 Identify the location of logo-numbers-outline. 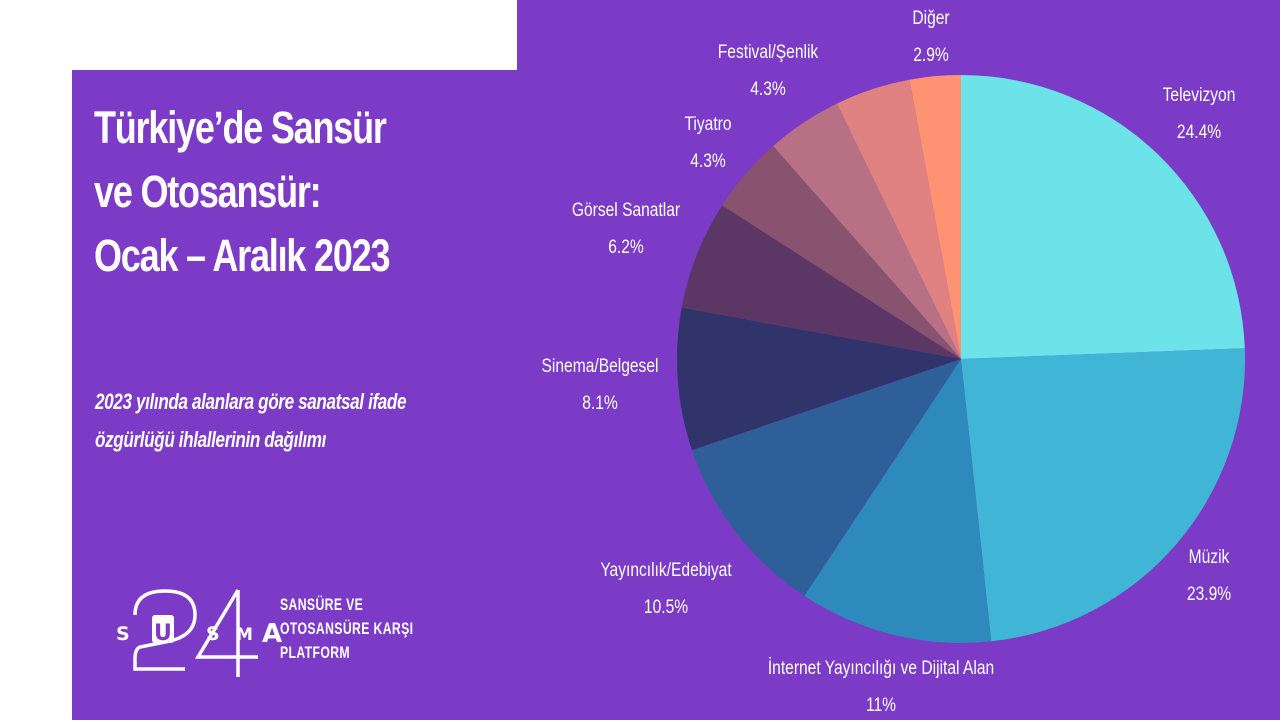
(195, 633).